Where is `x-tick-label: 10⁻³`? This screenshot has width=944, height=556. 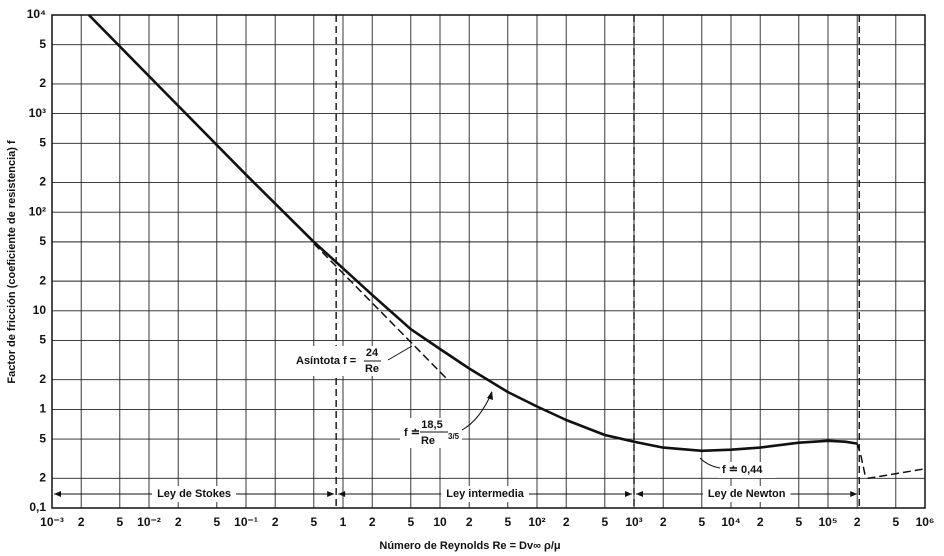
x-tick-label: 10⁻³ is located at coordinates (52, 522).